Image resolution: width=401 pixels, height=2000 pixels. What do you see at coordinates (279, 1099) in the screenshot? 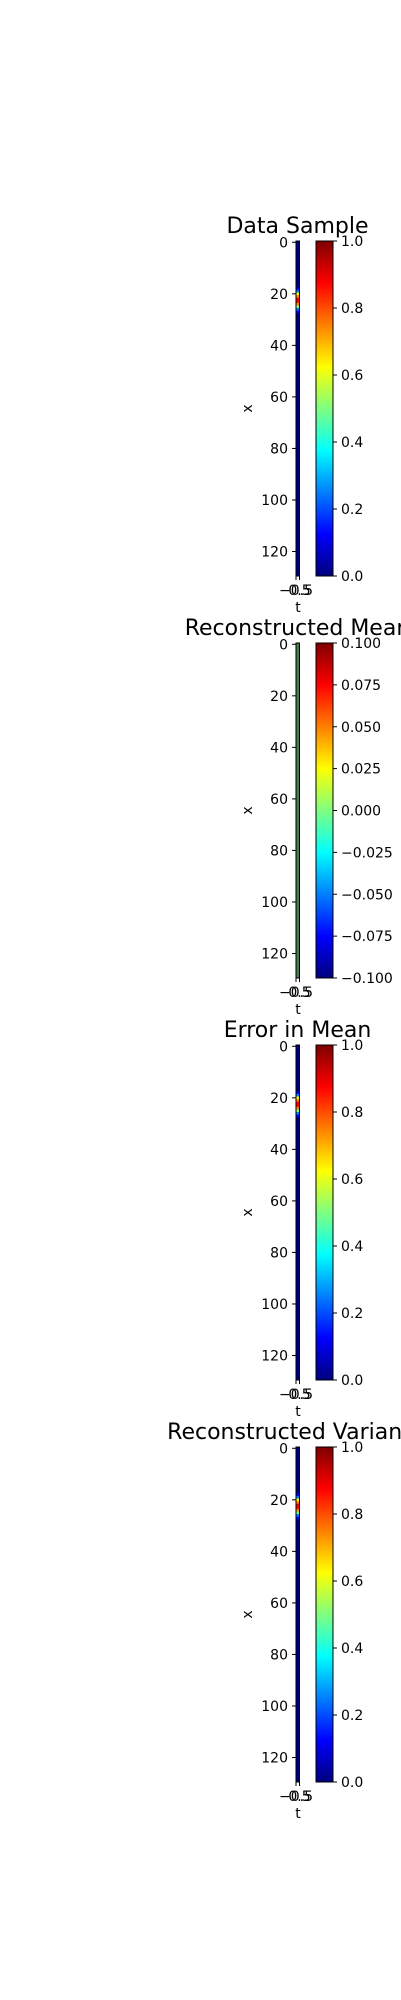
I see `y-tick-label: 20` at bounding box center [279, 1099].